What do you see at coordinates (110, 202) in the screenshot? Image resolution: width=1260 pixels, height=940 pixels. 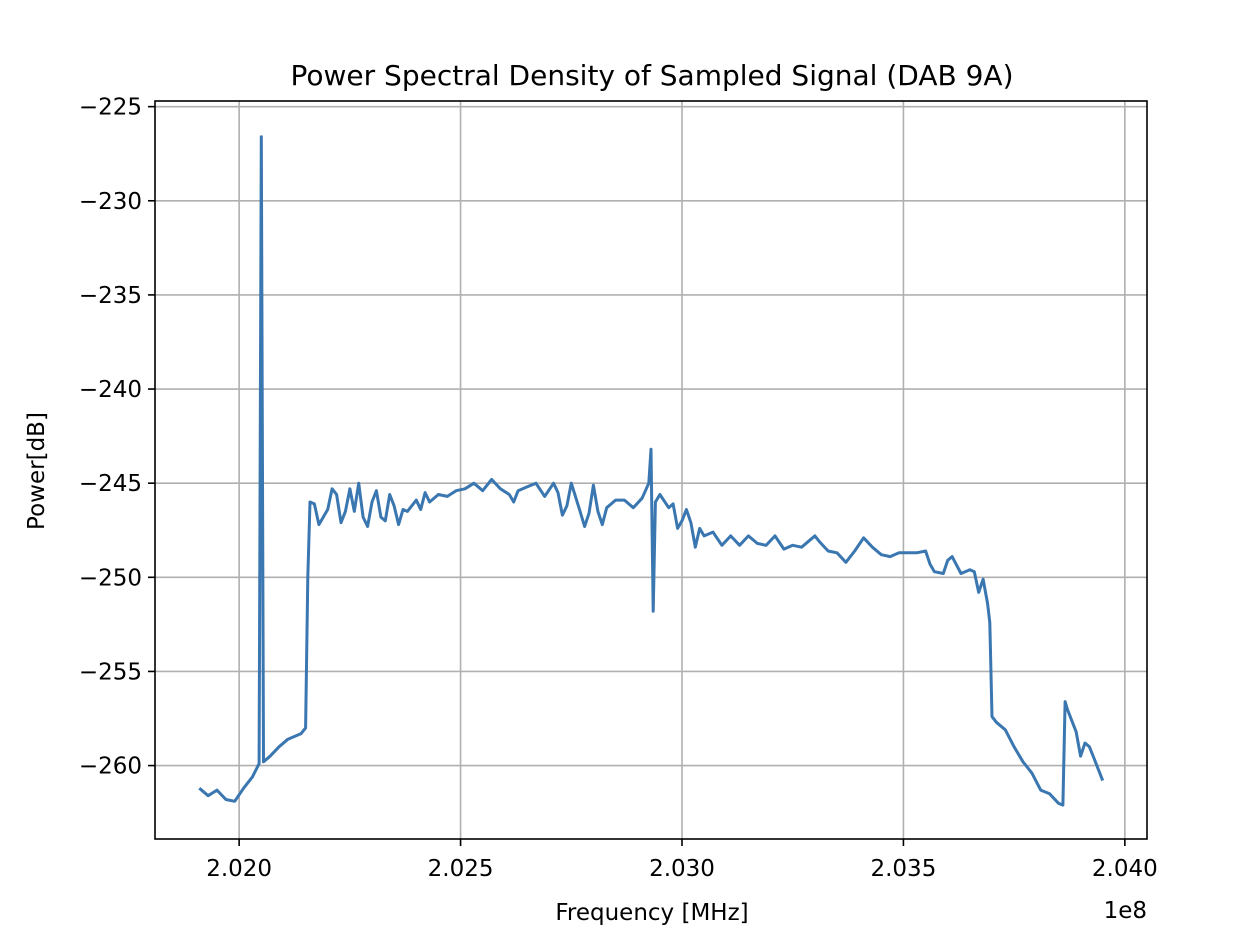 I see `y-tick-label: −230` at bounding box center [110, 202].